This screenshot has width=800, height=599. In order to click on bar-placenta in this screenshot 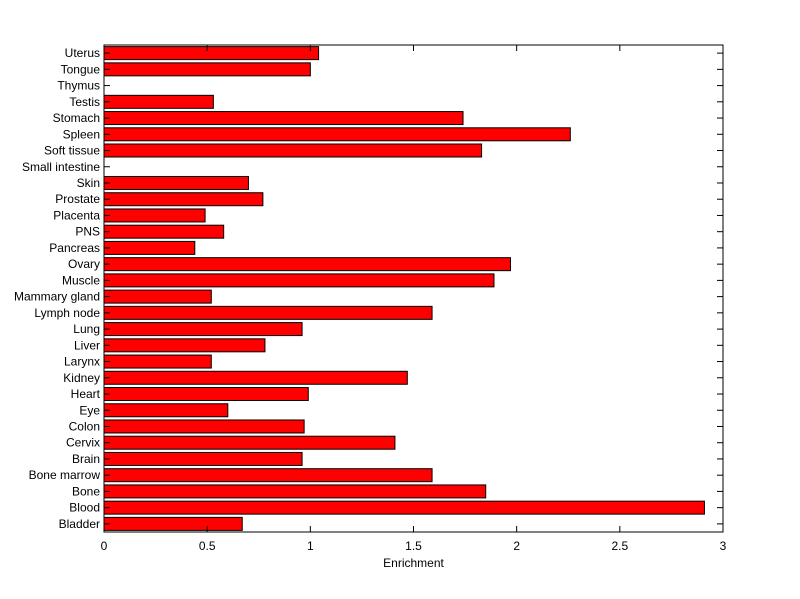, I will do `click(154, 215)`.